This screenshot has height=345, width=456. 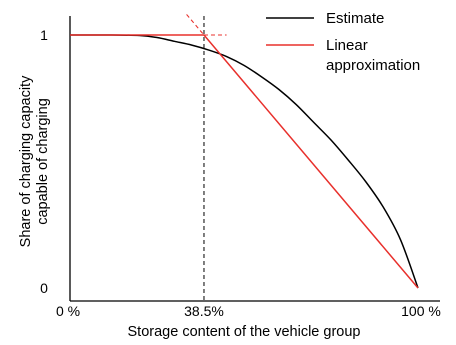 What do you see at coordinates (44, 288) in the screenshot?
I see `y-tick-label-0: 0` at bounding box center [44, 288].